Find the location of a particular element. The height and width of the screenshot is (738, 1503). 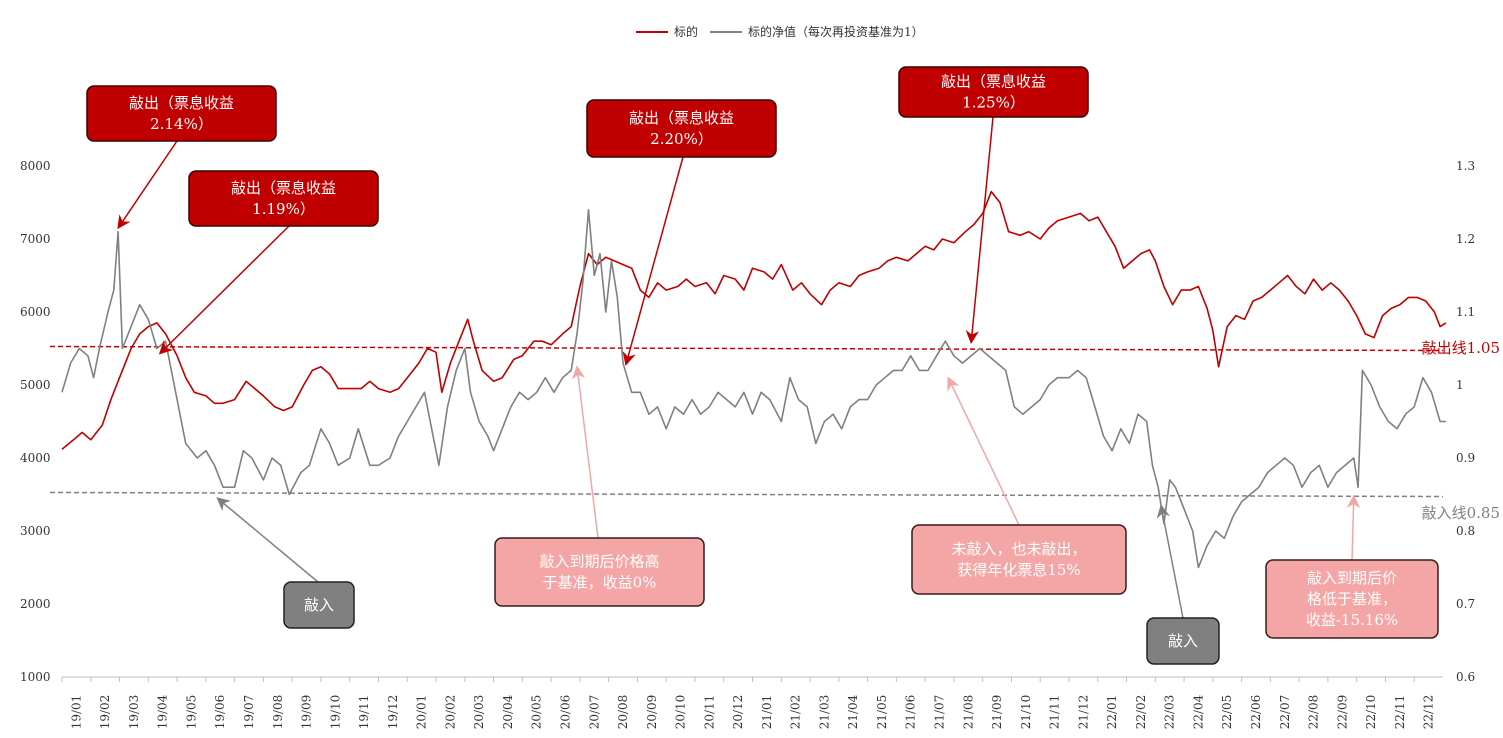

annotation-text: 1.25%） is located at coordinates (993, 103).